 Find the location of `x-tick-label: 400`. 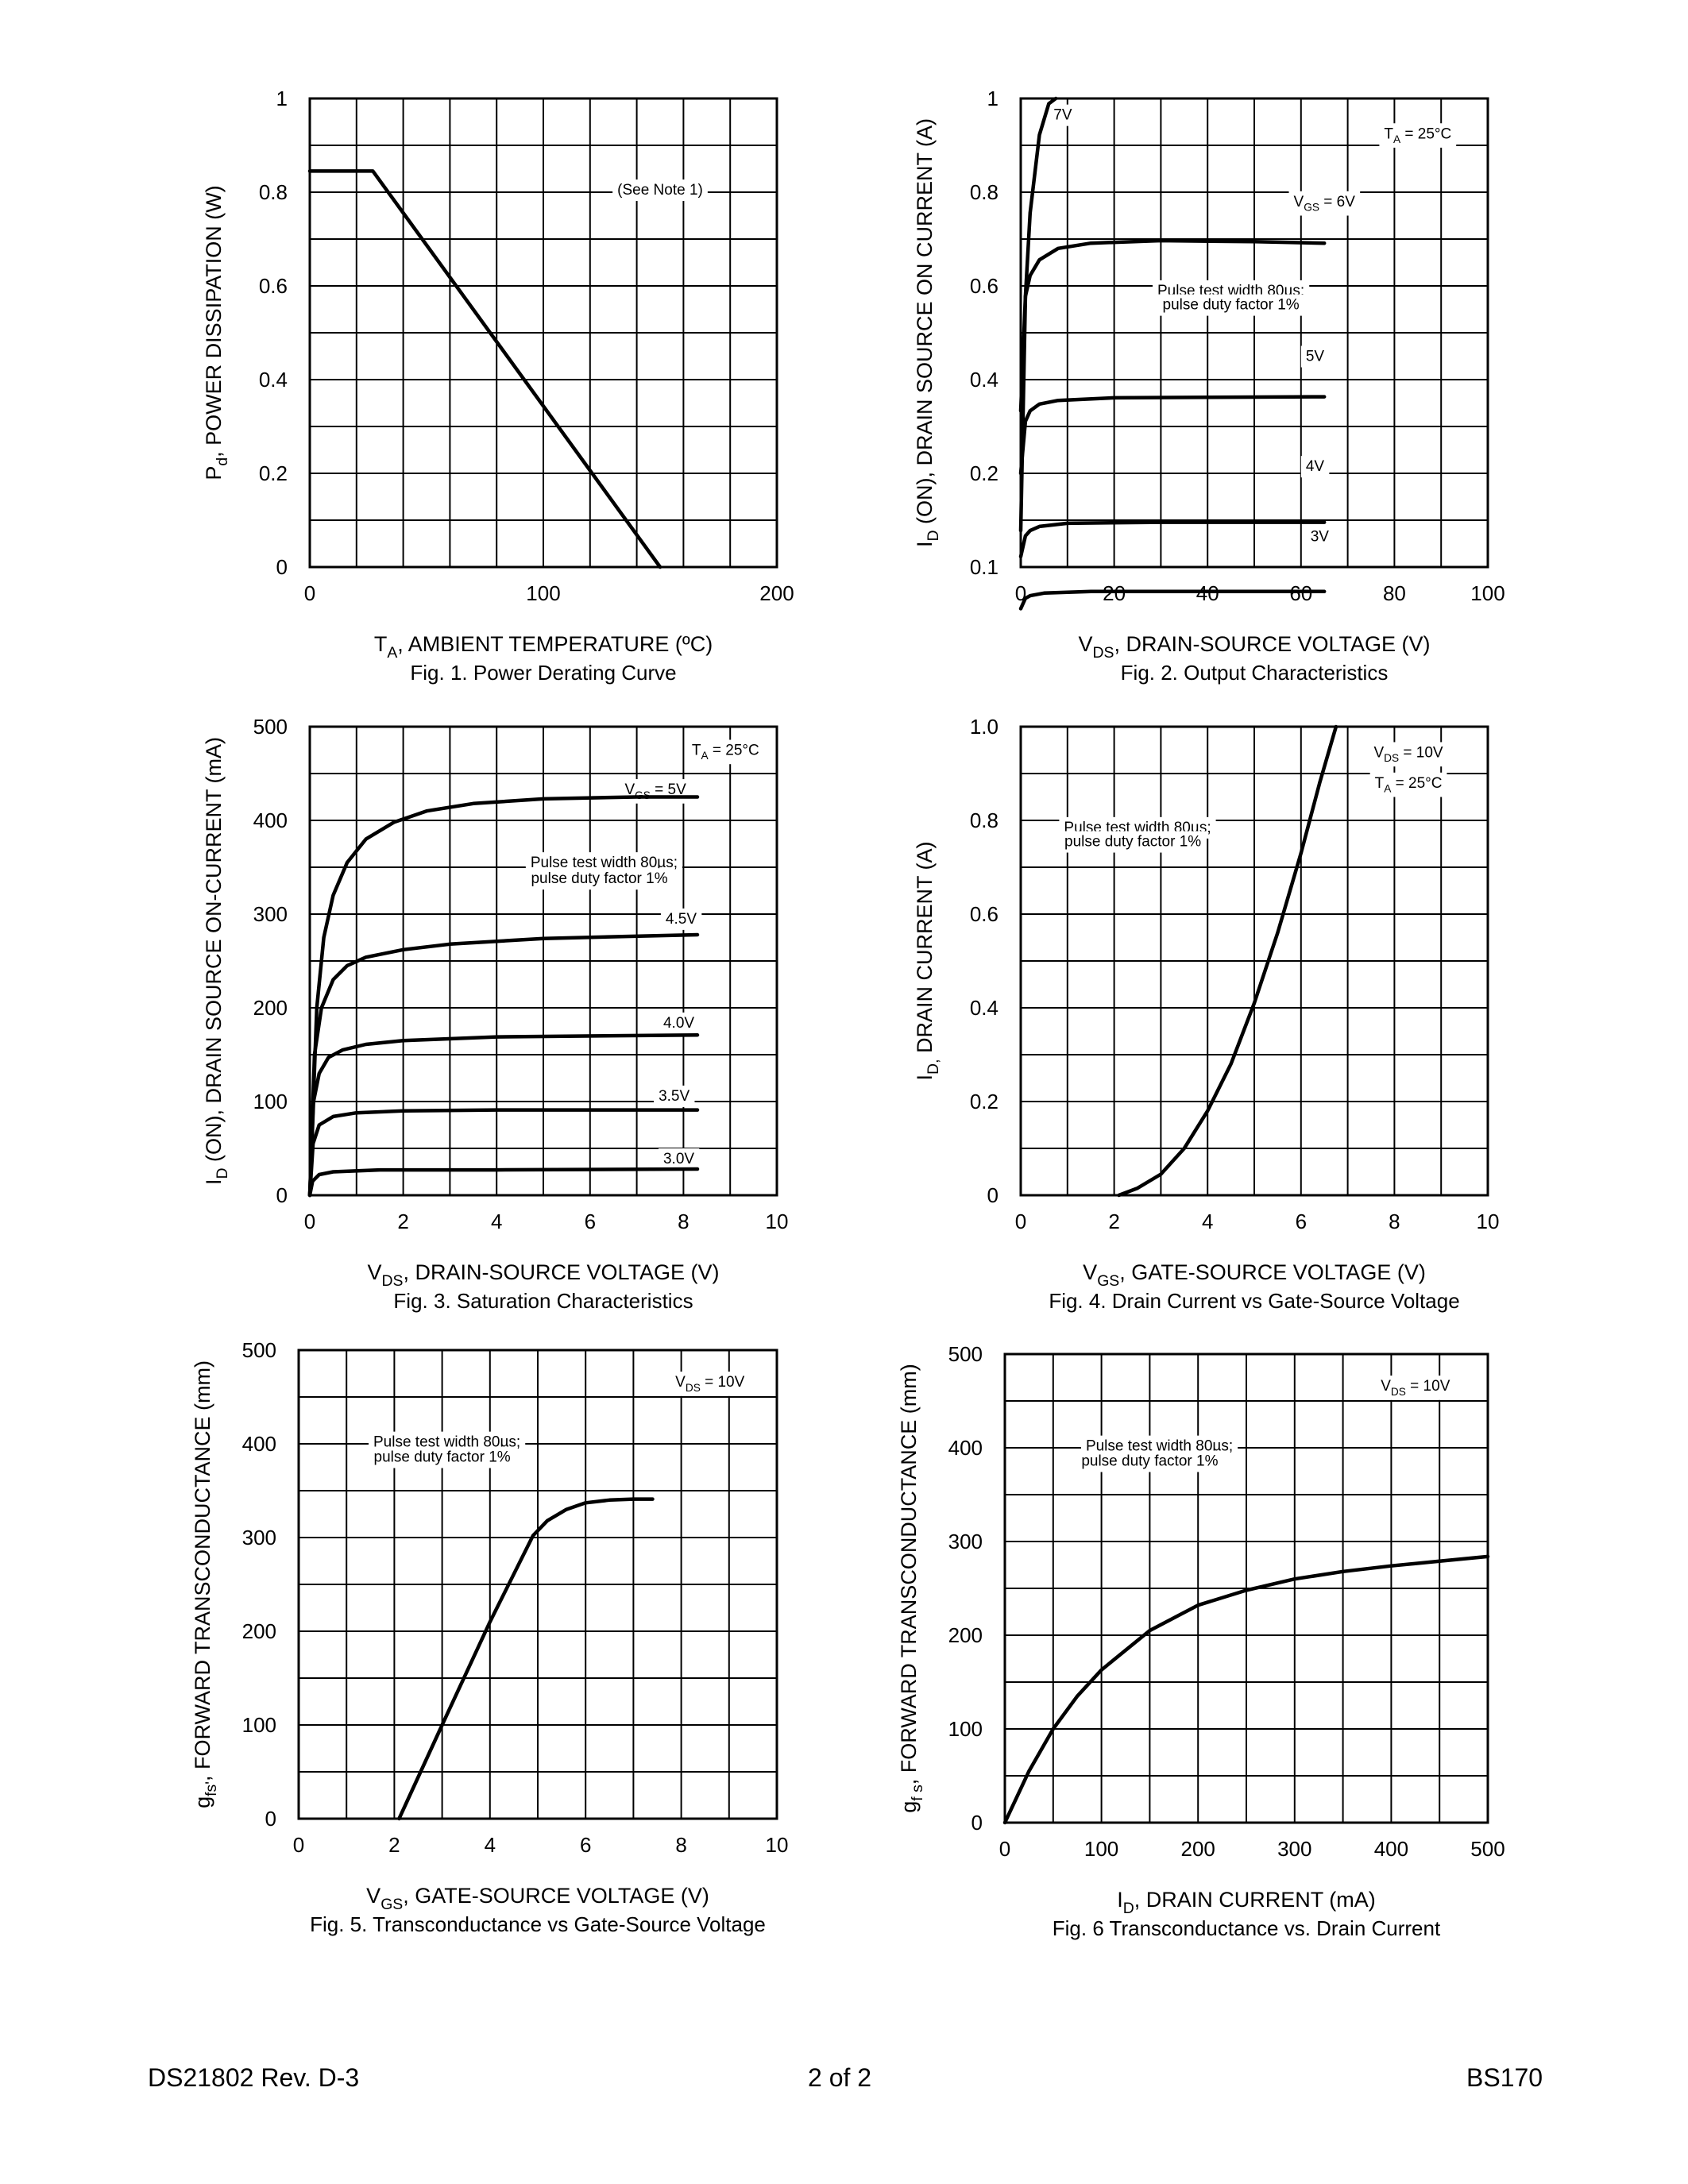

x-tick-label: 400 is located at coordinates (1391, 1849).